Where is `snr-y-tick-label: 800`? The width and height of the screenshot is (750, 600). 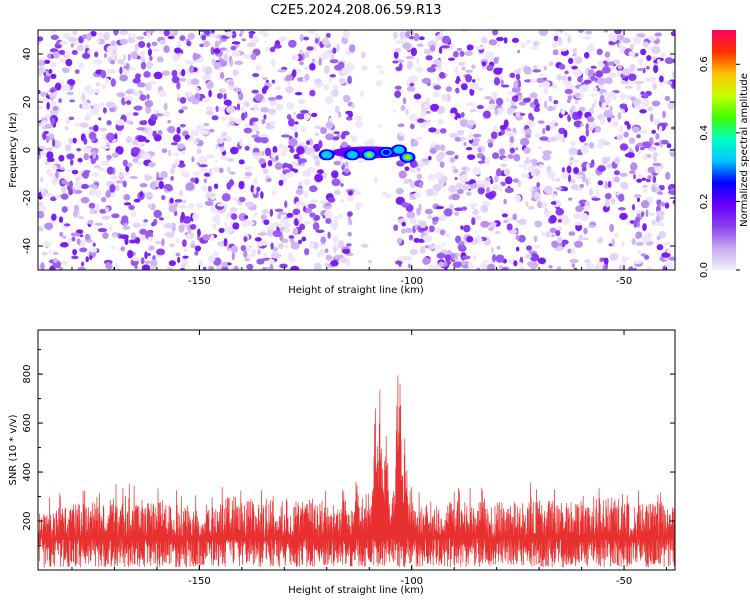
snr-y-tick-label: 800 is located at coordinates (27, 374).